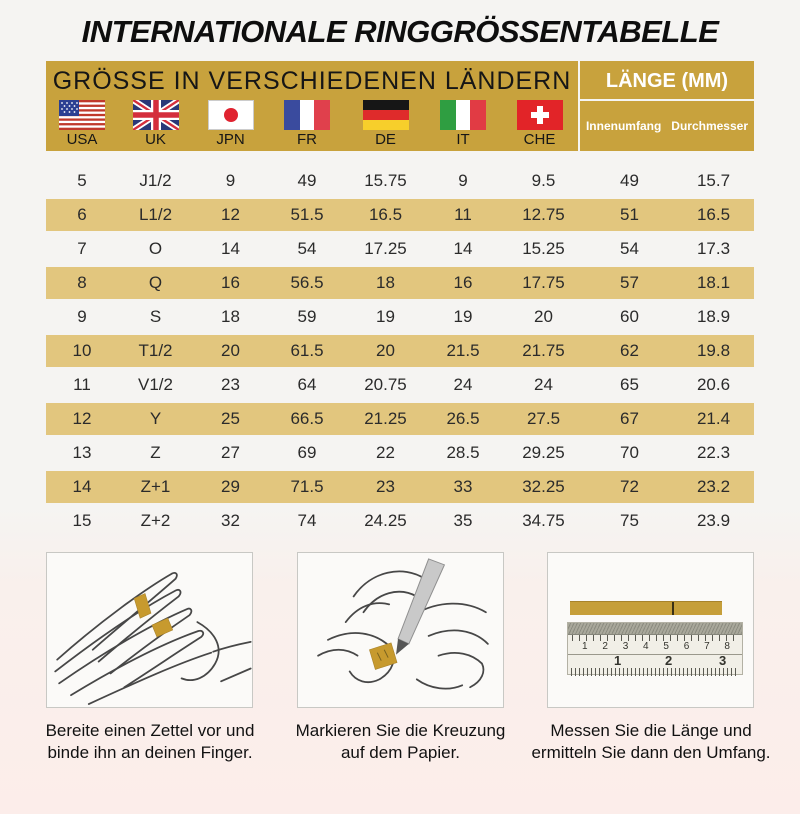  Describe the element at coordinates (655, 629) in the screenshot. I see `ruler-metal-edge` at that location.